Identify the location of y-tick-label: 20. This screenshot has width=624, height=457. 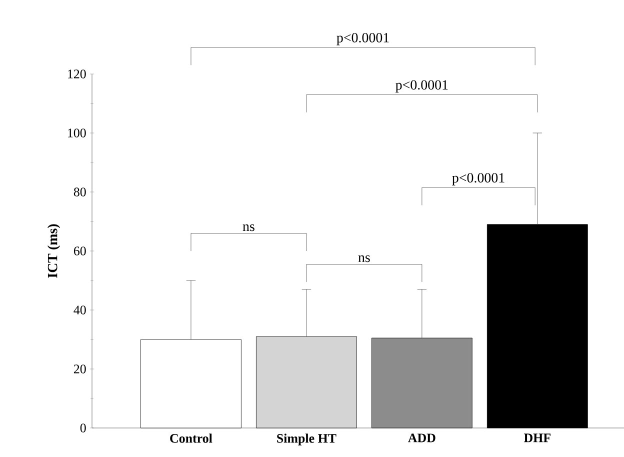
(80, 369).